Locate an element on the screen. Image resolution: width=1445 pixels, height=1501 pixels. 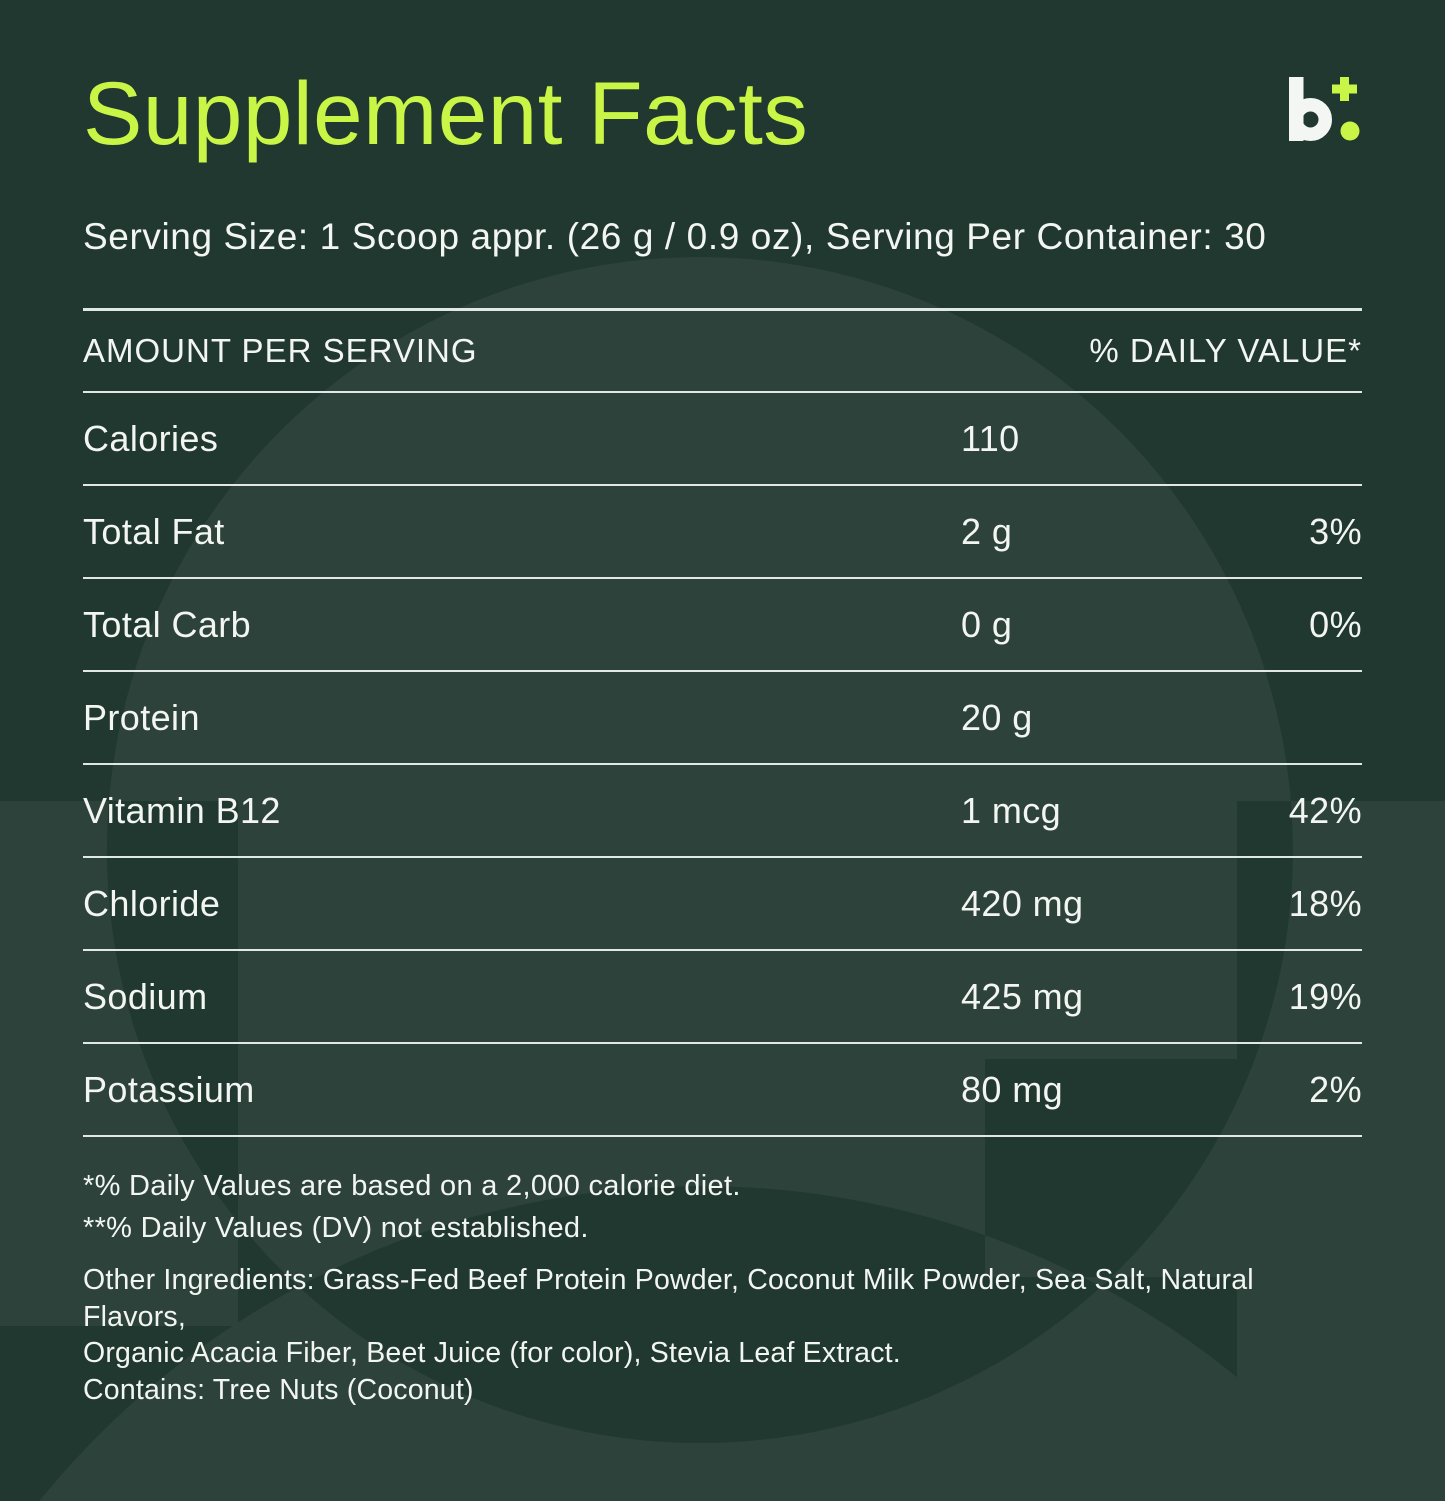
table-row: Chloride 420 mg 18% is located at coordinates (722, 904).